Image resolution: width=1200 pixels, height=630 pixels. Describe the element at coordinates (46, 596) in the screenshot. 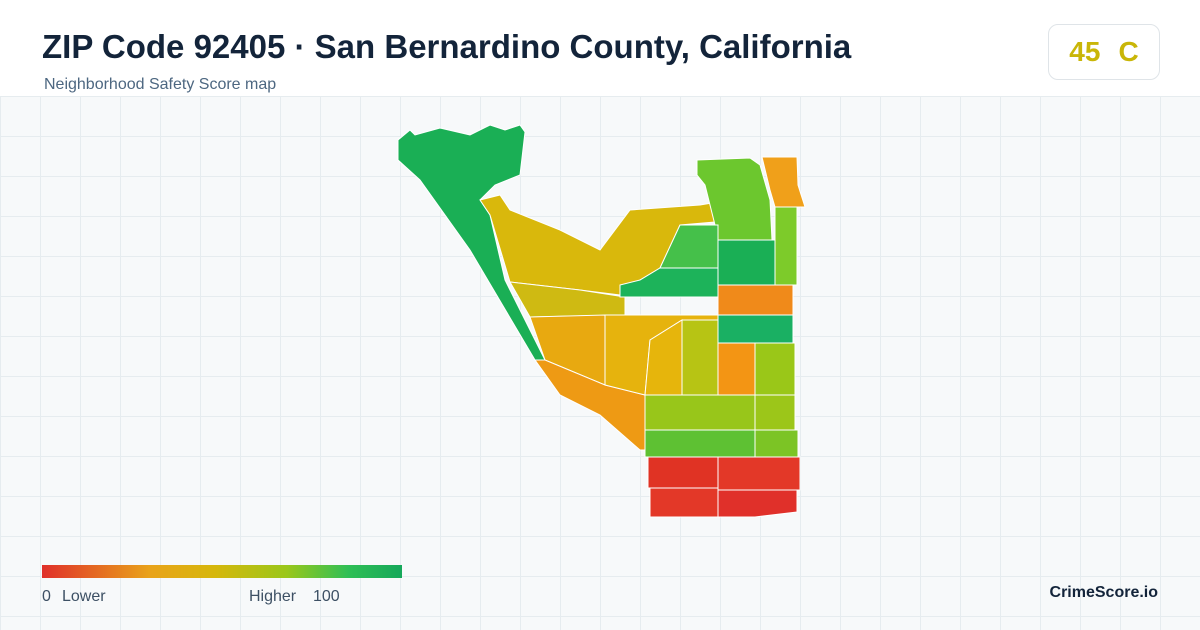

I see `legend-min: 0` at that location.